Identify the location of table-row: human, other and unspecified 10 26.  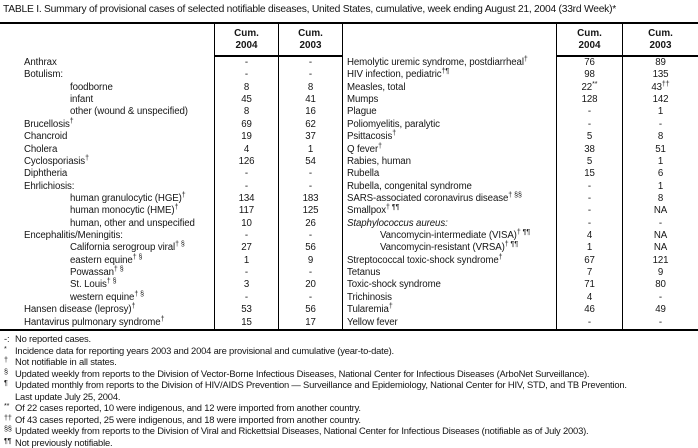
(171, 224).